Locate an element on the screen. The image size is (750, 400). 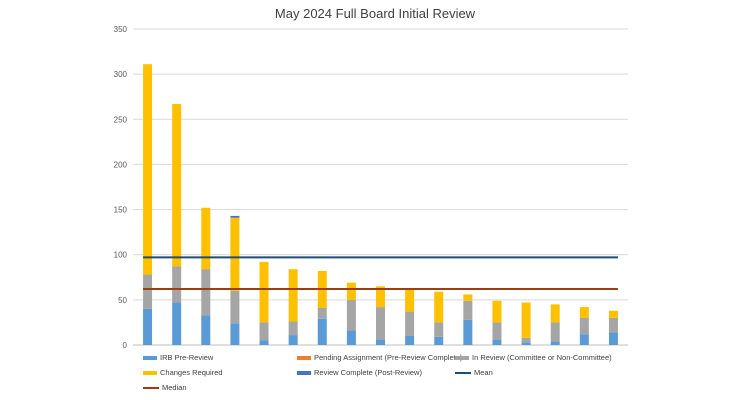
legend-label: Changes Required is located at coordinates (191, 372).